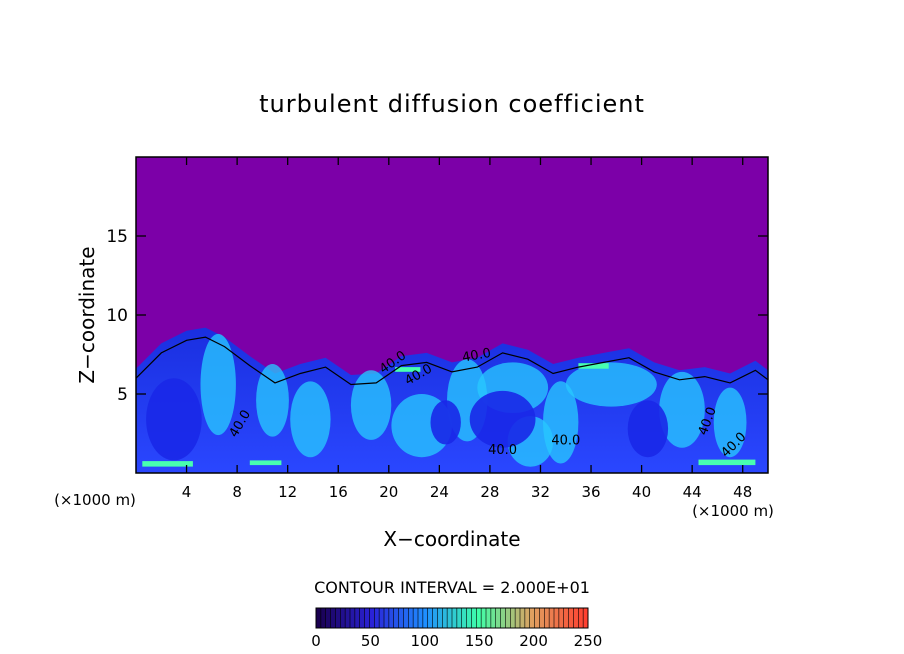 Image resolution: width=904 pixels, height=654 pixels. I want to click on x-tick-label: 20, so click(388, 492).